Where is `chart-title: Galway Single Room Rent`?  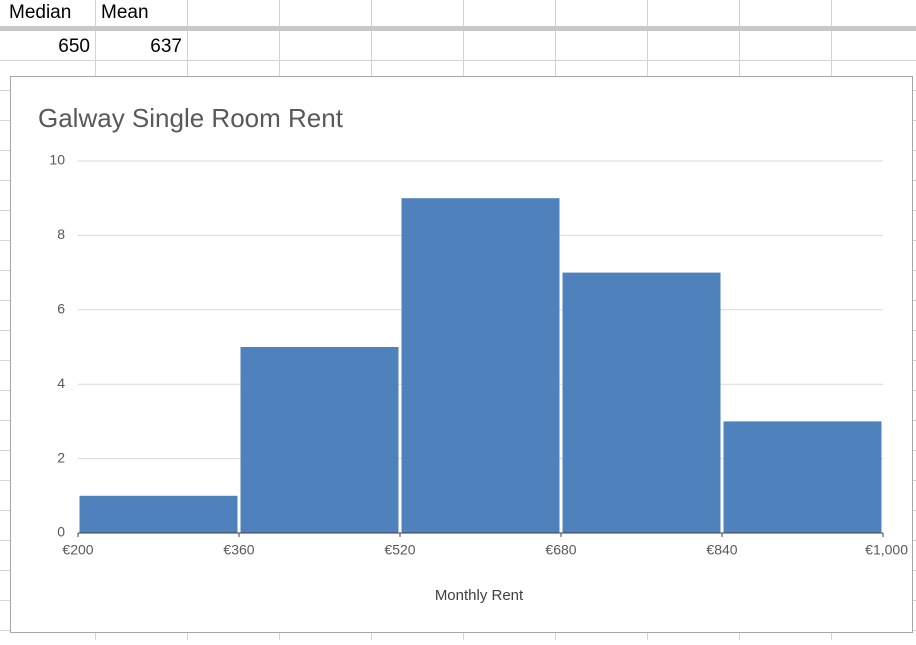
chart-title: Galway Single Room Rent is located at coordinates (191, 118).